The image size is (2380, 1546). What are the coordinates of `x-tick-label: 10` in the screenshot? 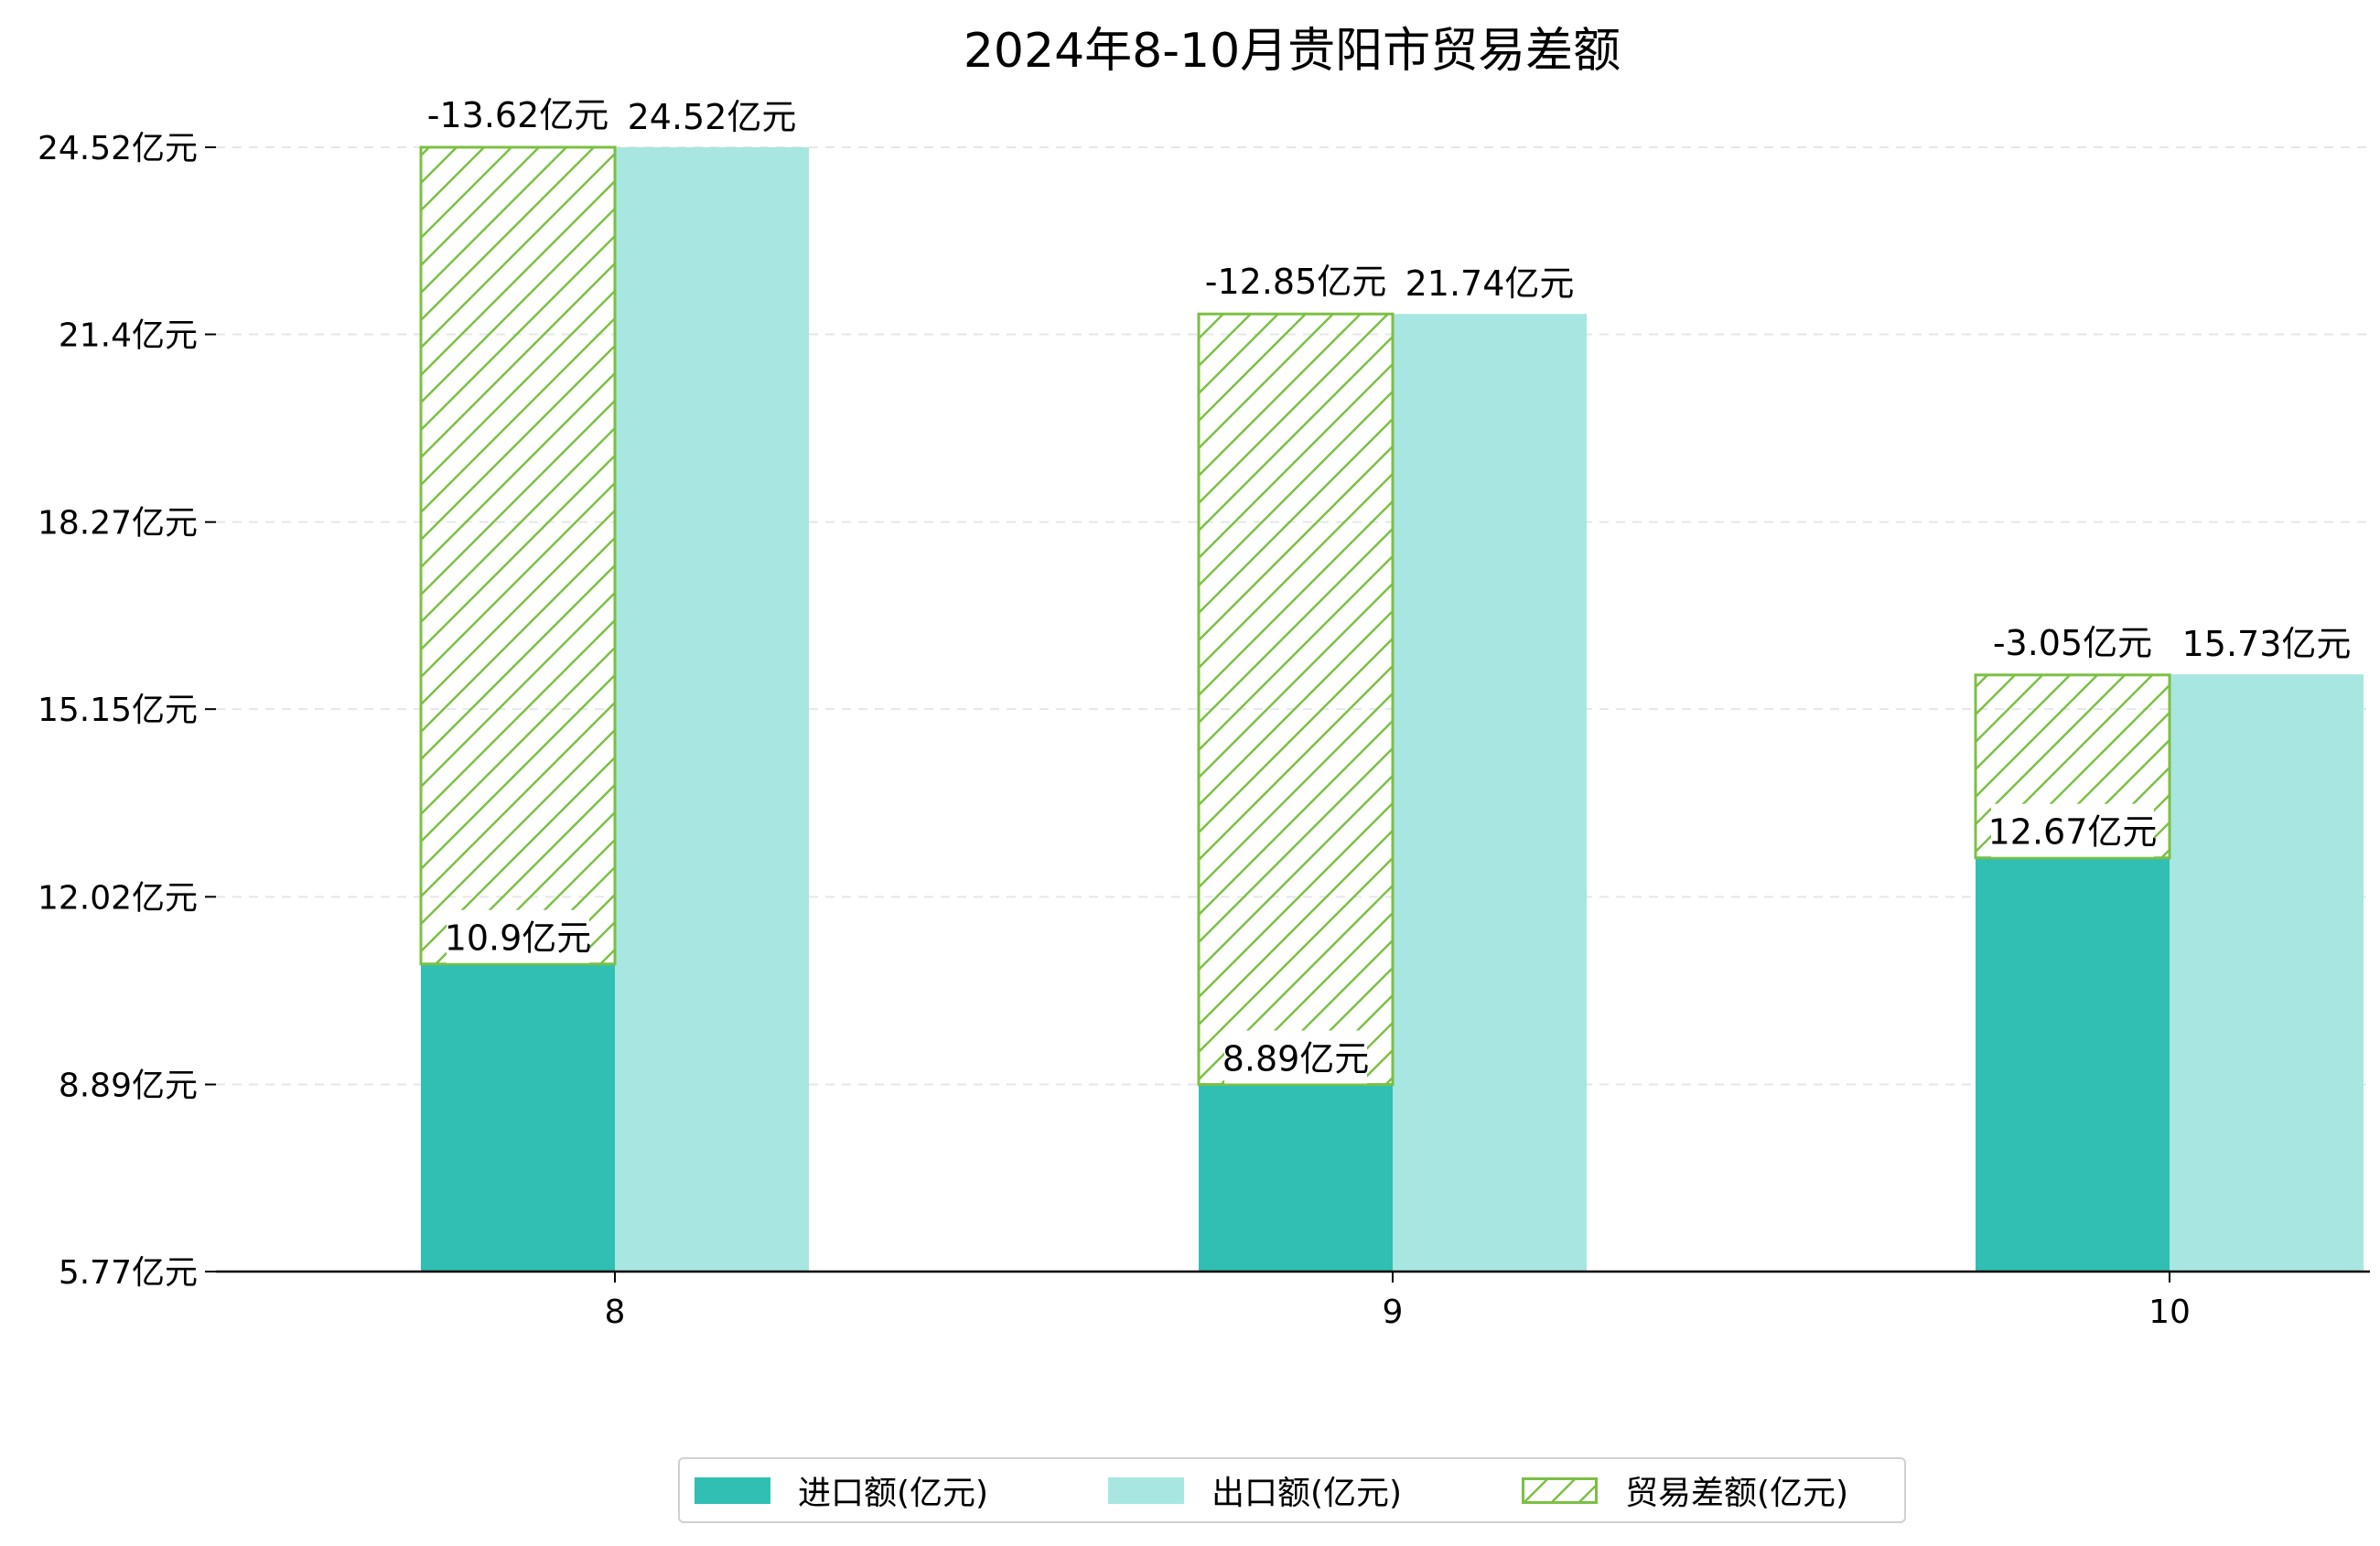 It's located at (2169, 1312).